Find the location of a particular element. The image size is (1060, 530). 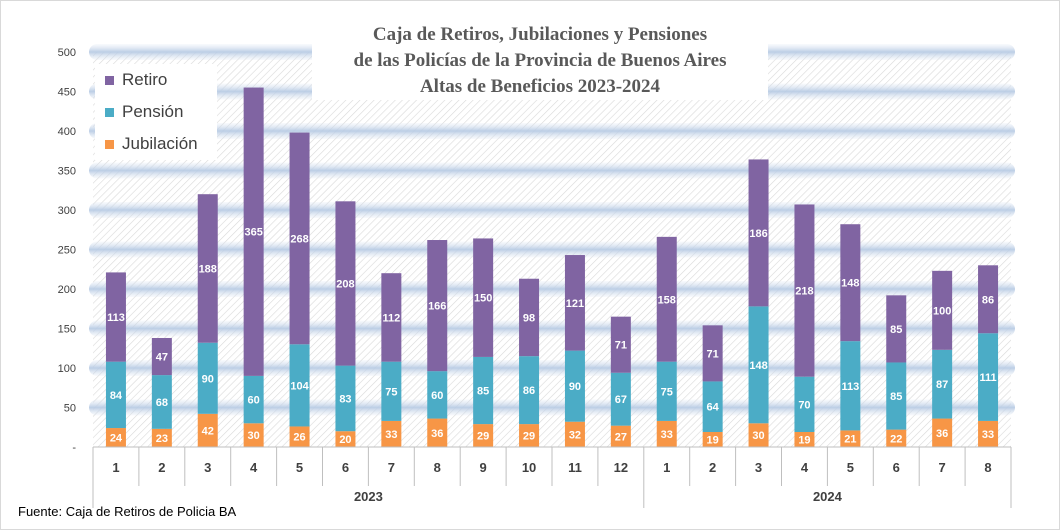

bar-value-label: 20 is located at coordinates (345, 440).